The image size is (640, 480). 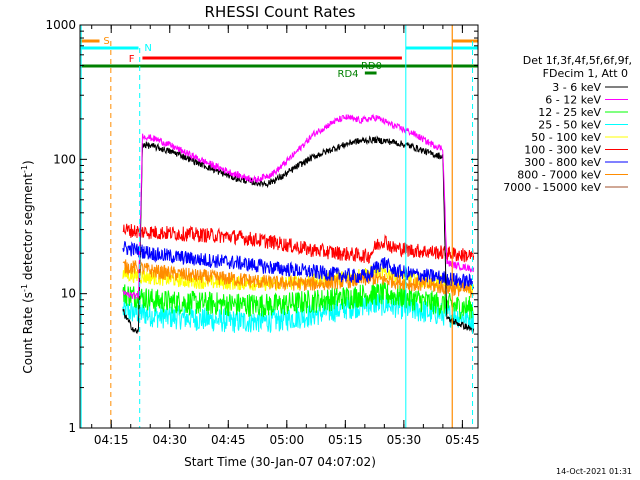 I want to click on legend-label: 7000 - 15000 keV, so click(x=552, y=187).